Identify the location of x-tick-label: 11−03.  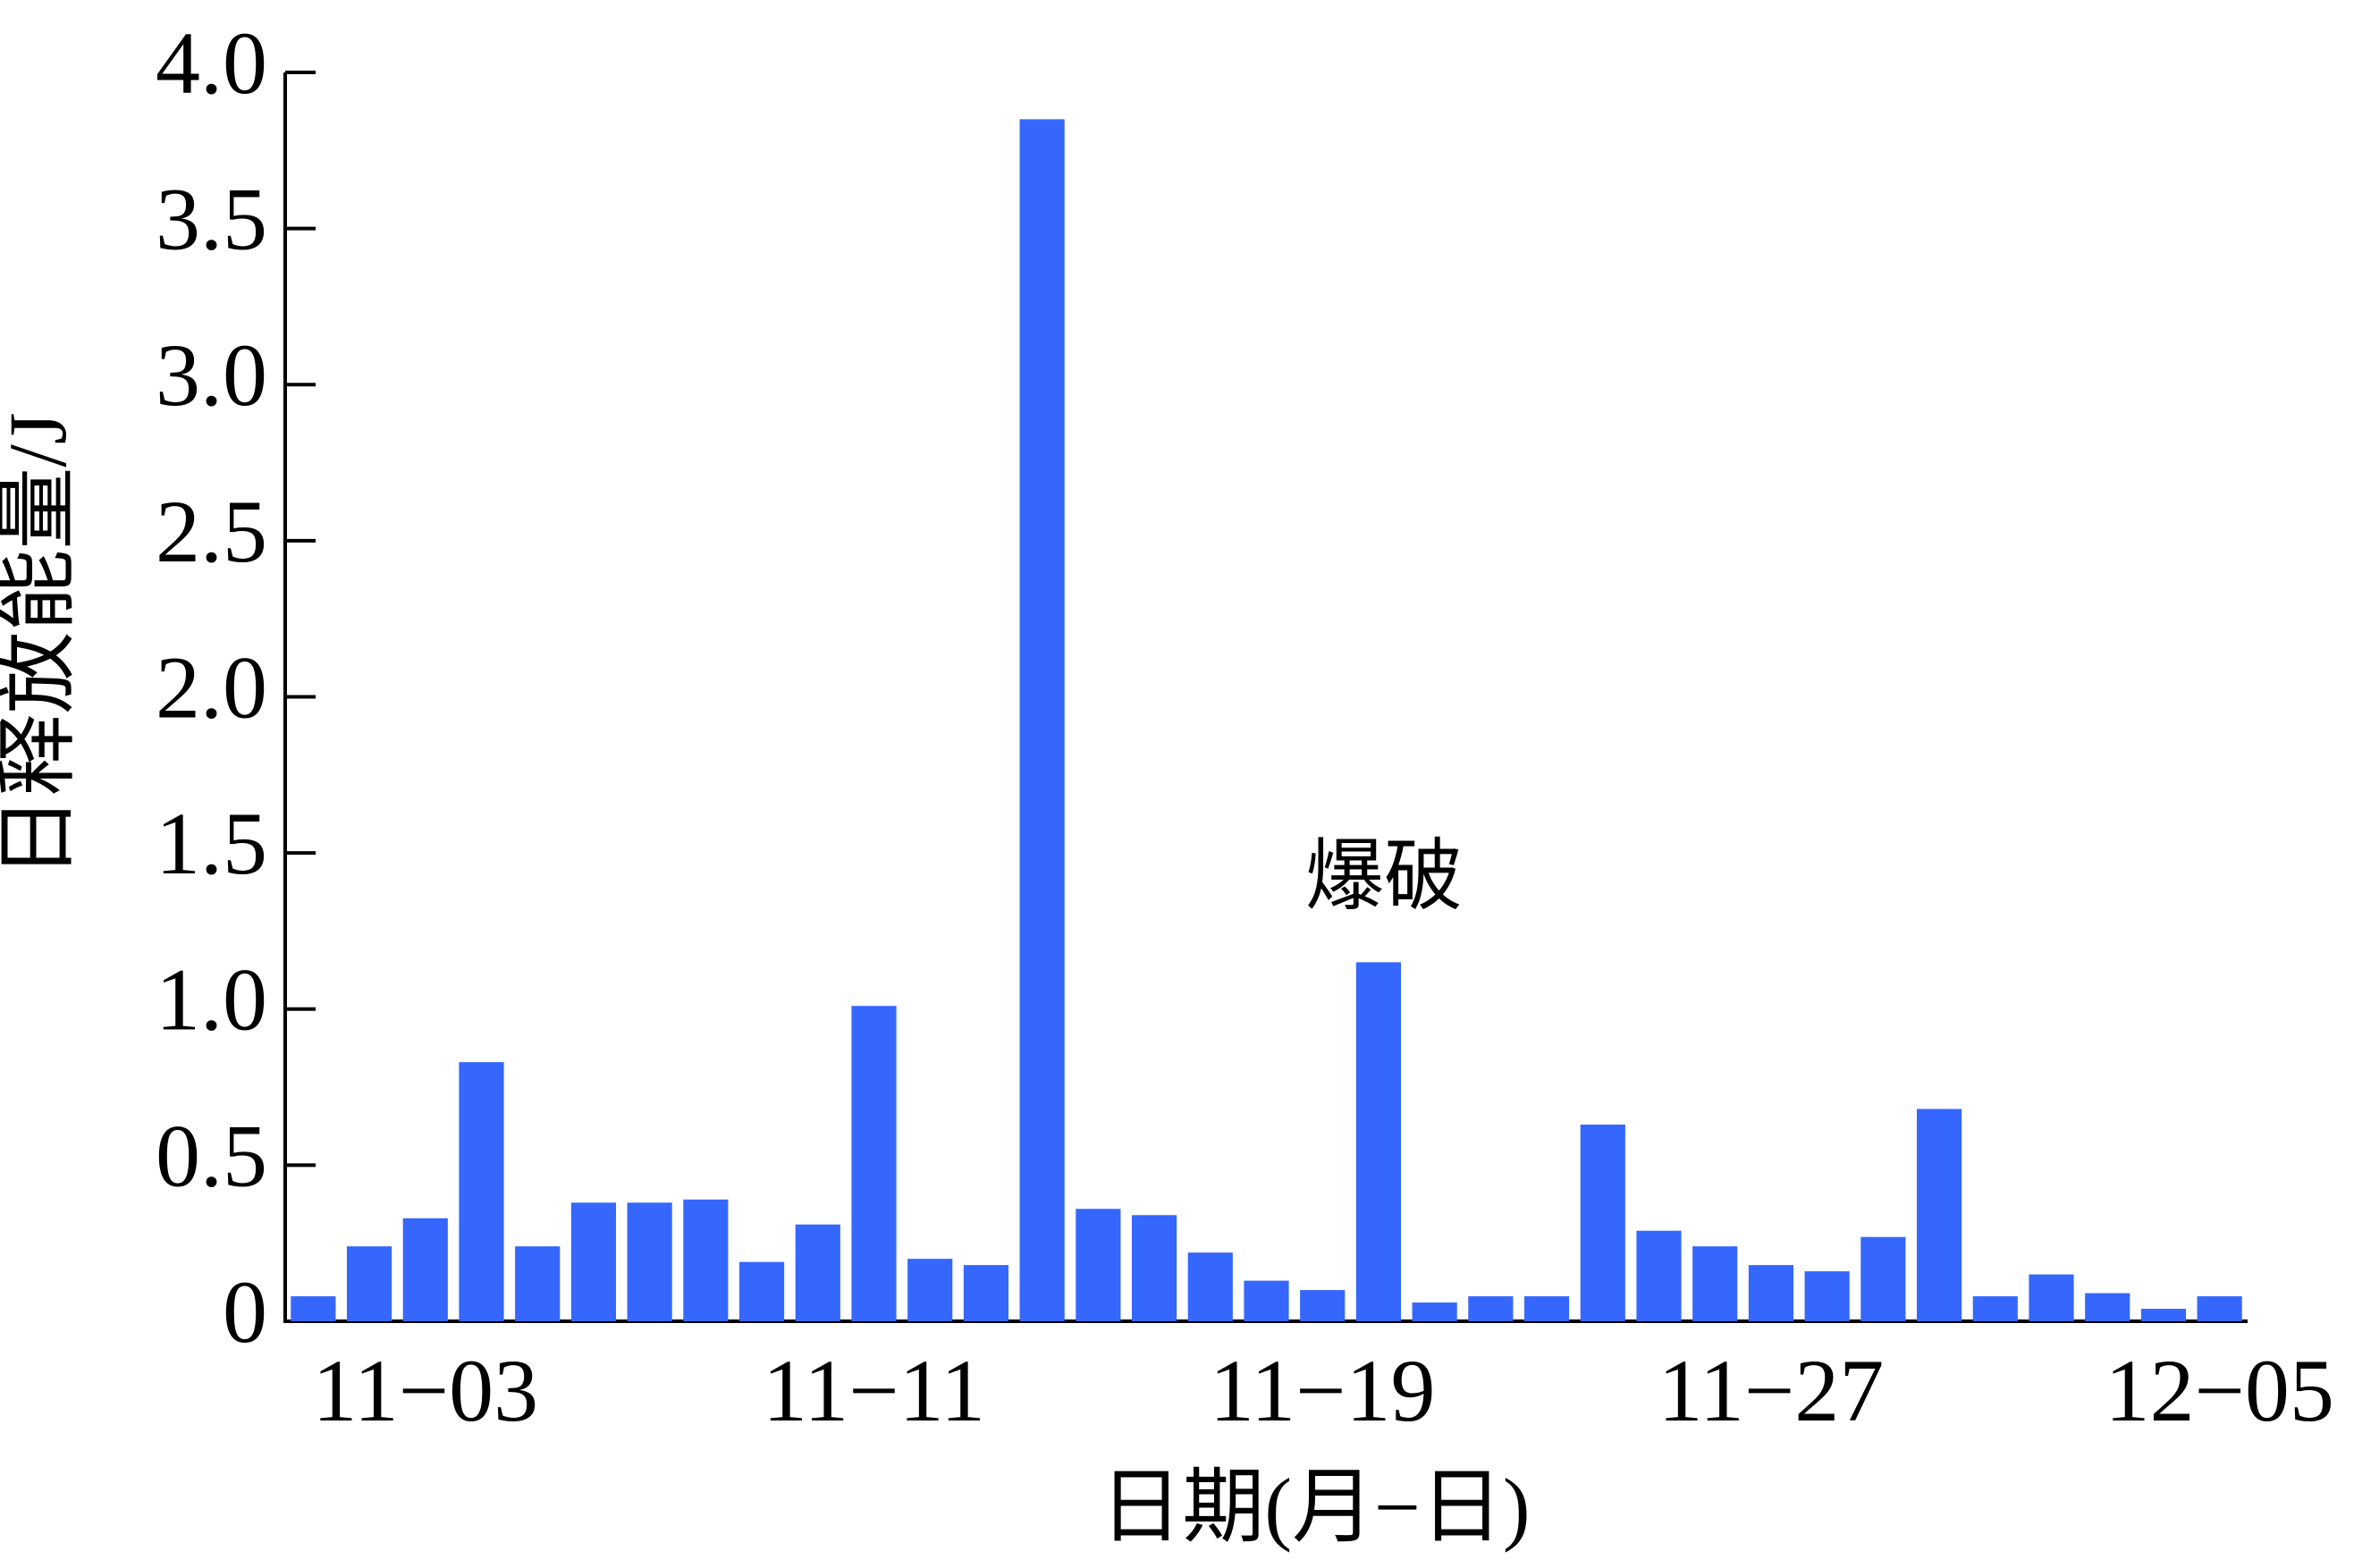
(425, 1390).